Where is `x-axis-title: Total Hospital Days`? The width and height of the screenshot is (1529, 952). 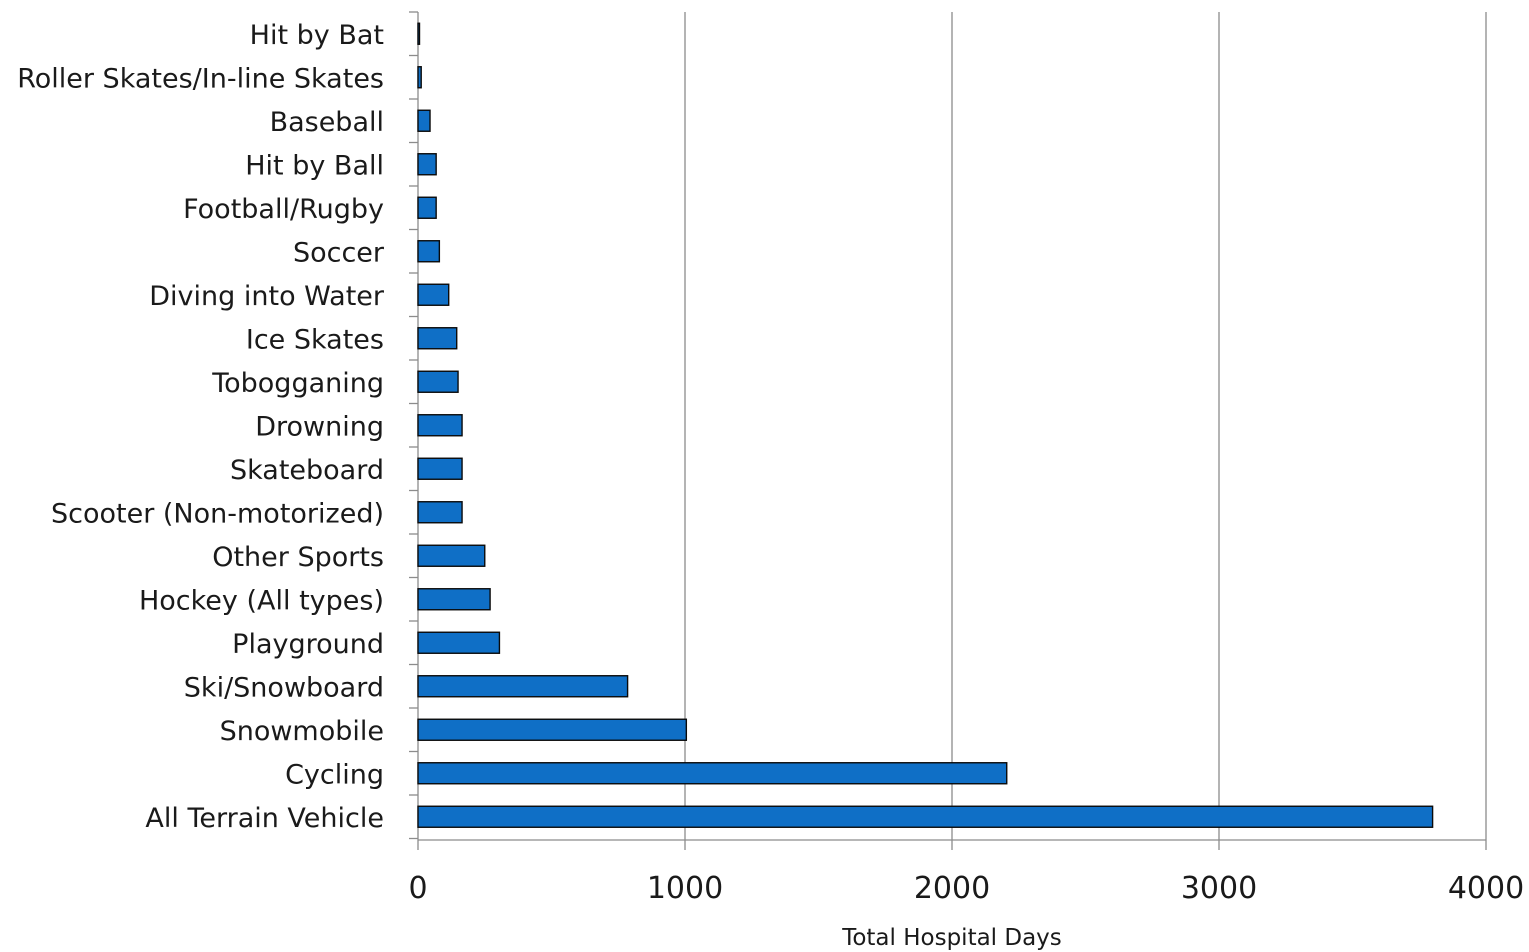 x-axis-title: Total Hospital Days is located at coordinates (951, 938).